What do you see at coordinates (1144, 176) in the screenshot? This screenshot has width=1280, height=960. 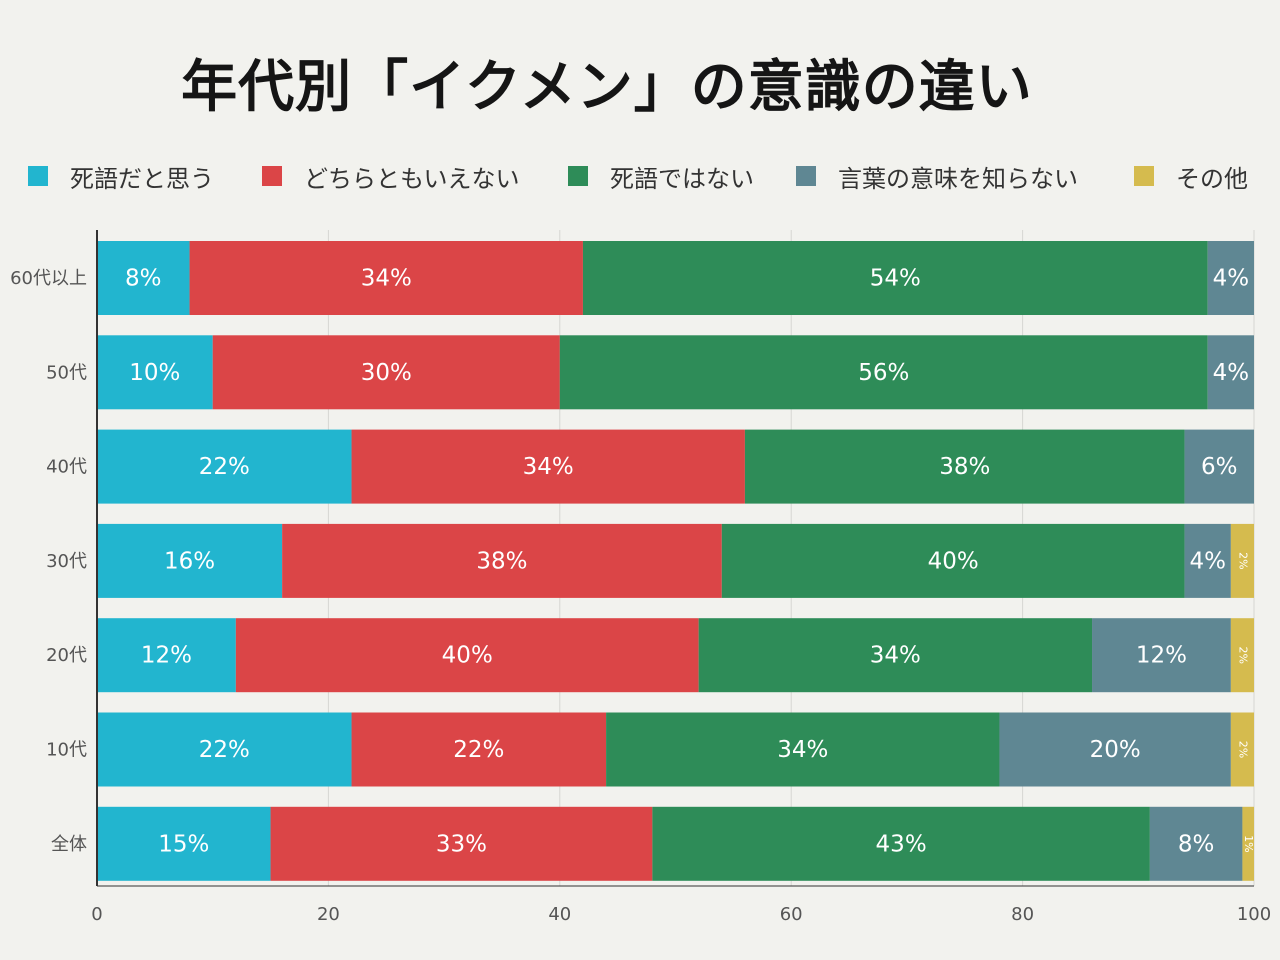 I see `legend-swatch-sonota` at bounding box center [1144, 176].